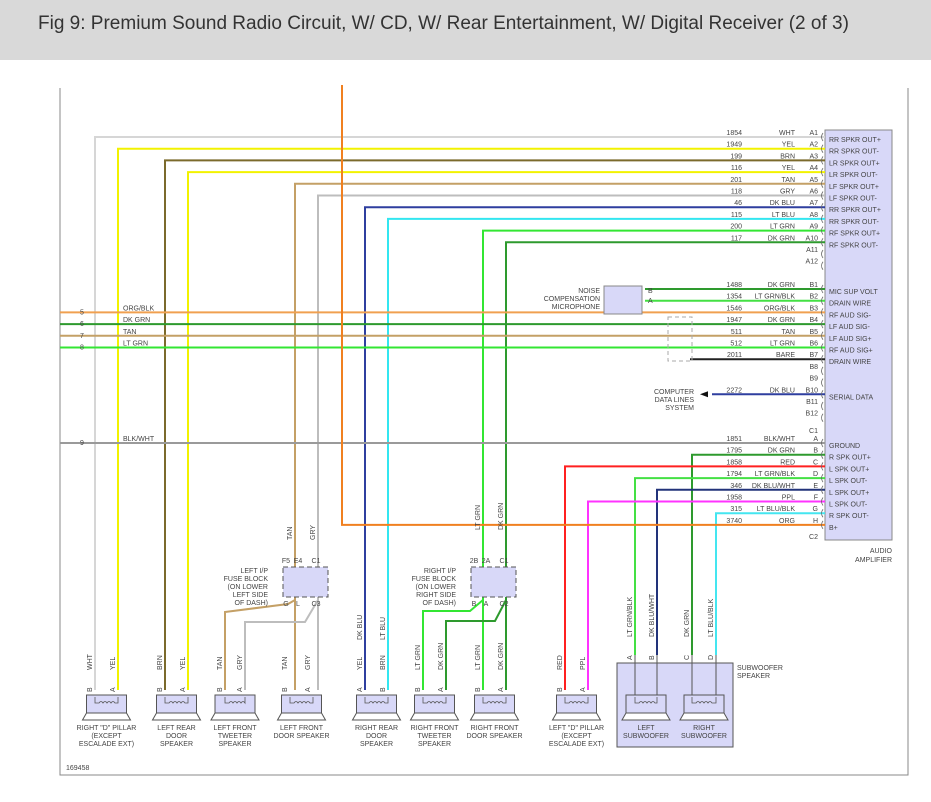  What do you see at coordinates (813, 285) in the screenshot?
I see `pin-label: B1` at bounding box center [813, 285].